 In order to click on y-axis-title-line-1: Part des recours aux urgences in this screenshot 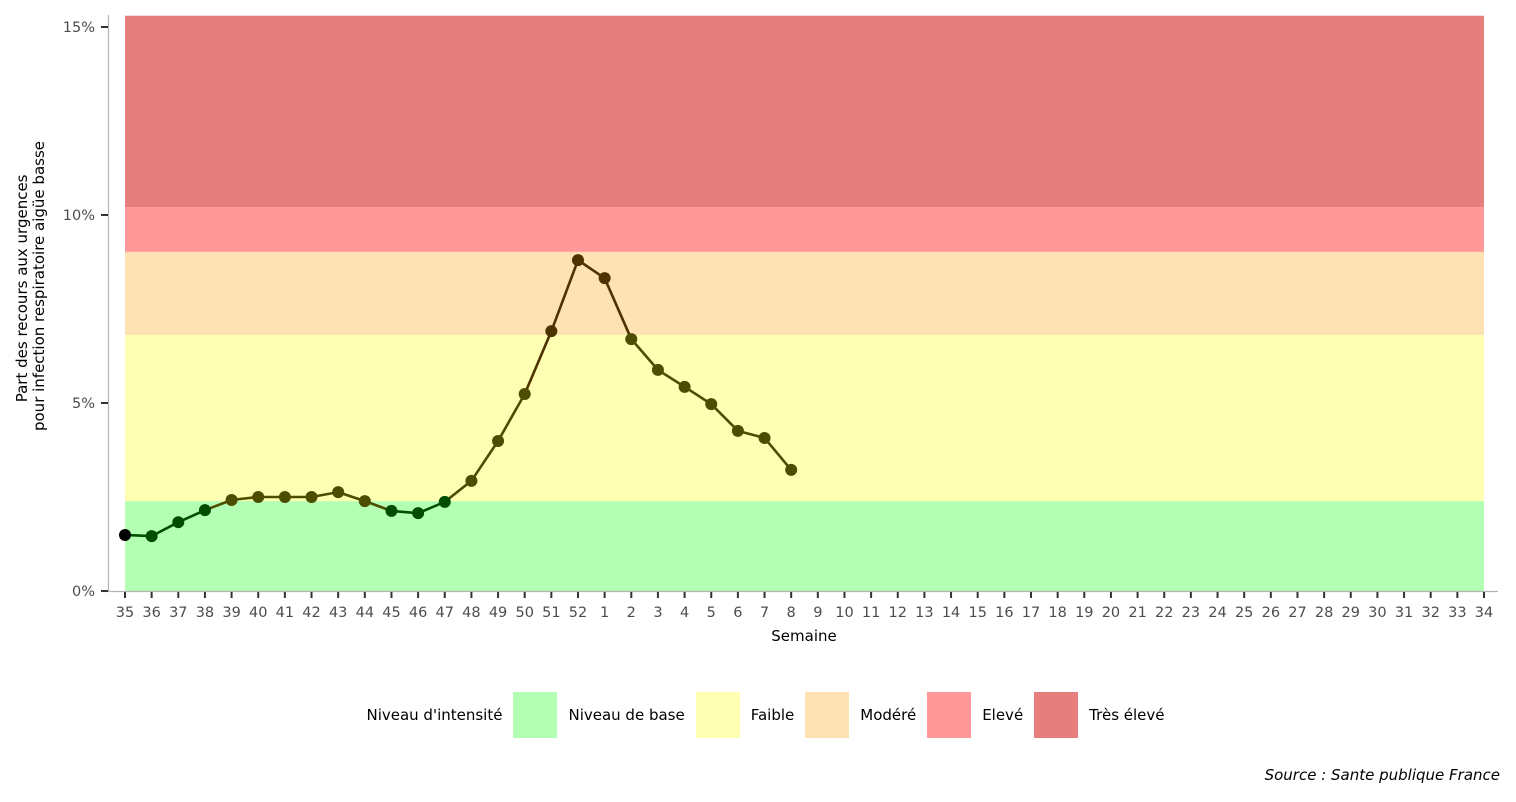, I will do `click(22, 288)`.